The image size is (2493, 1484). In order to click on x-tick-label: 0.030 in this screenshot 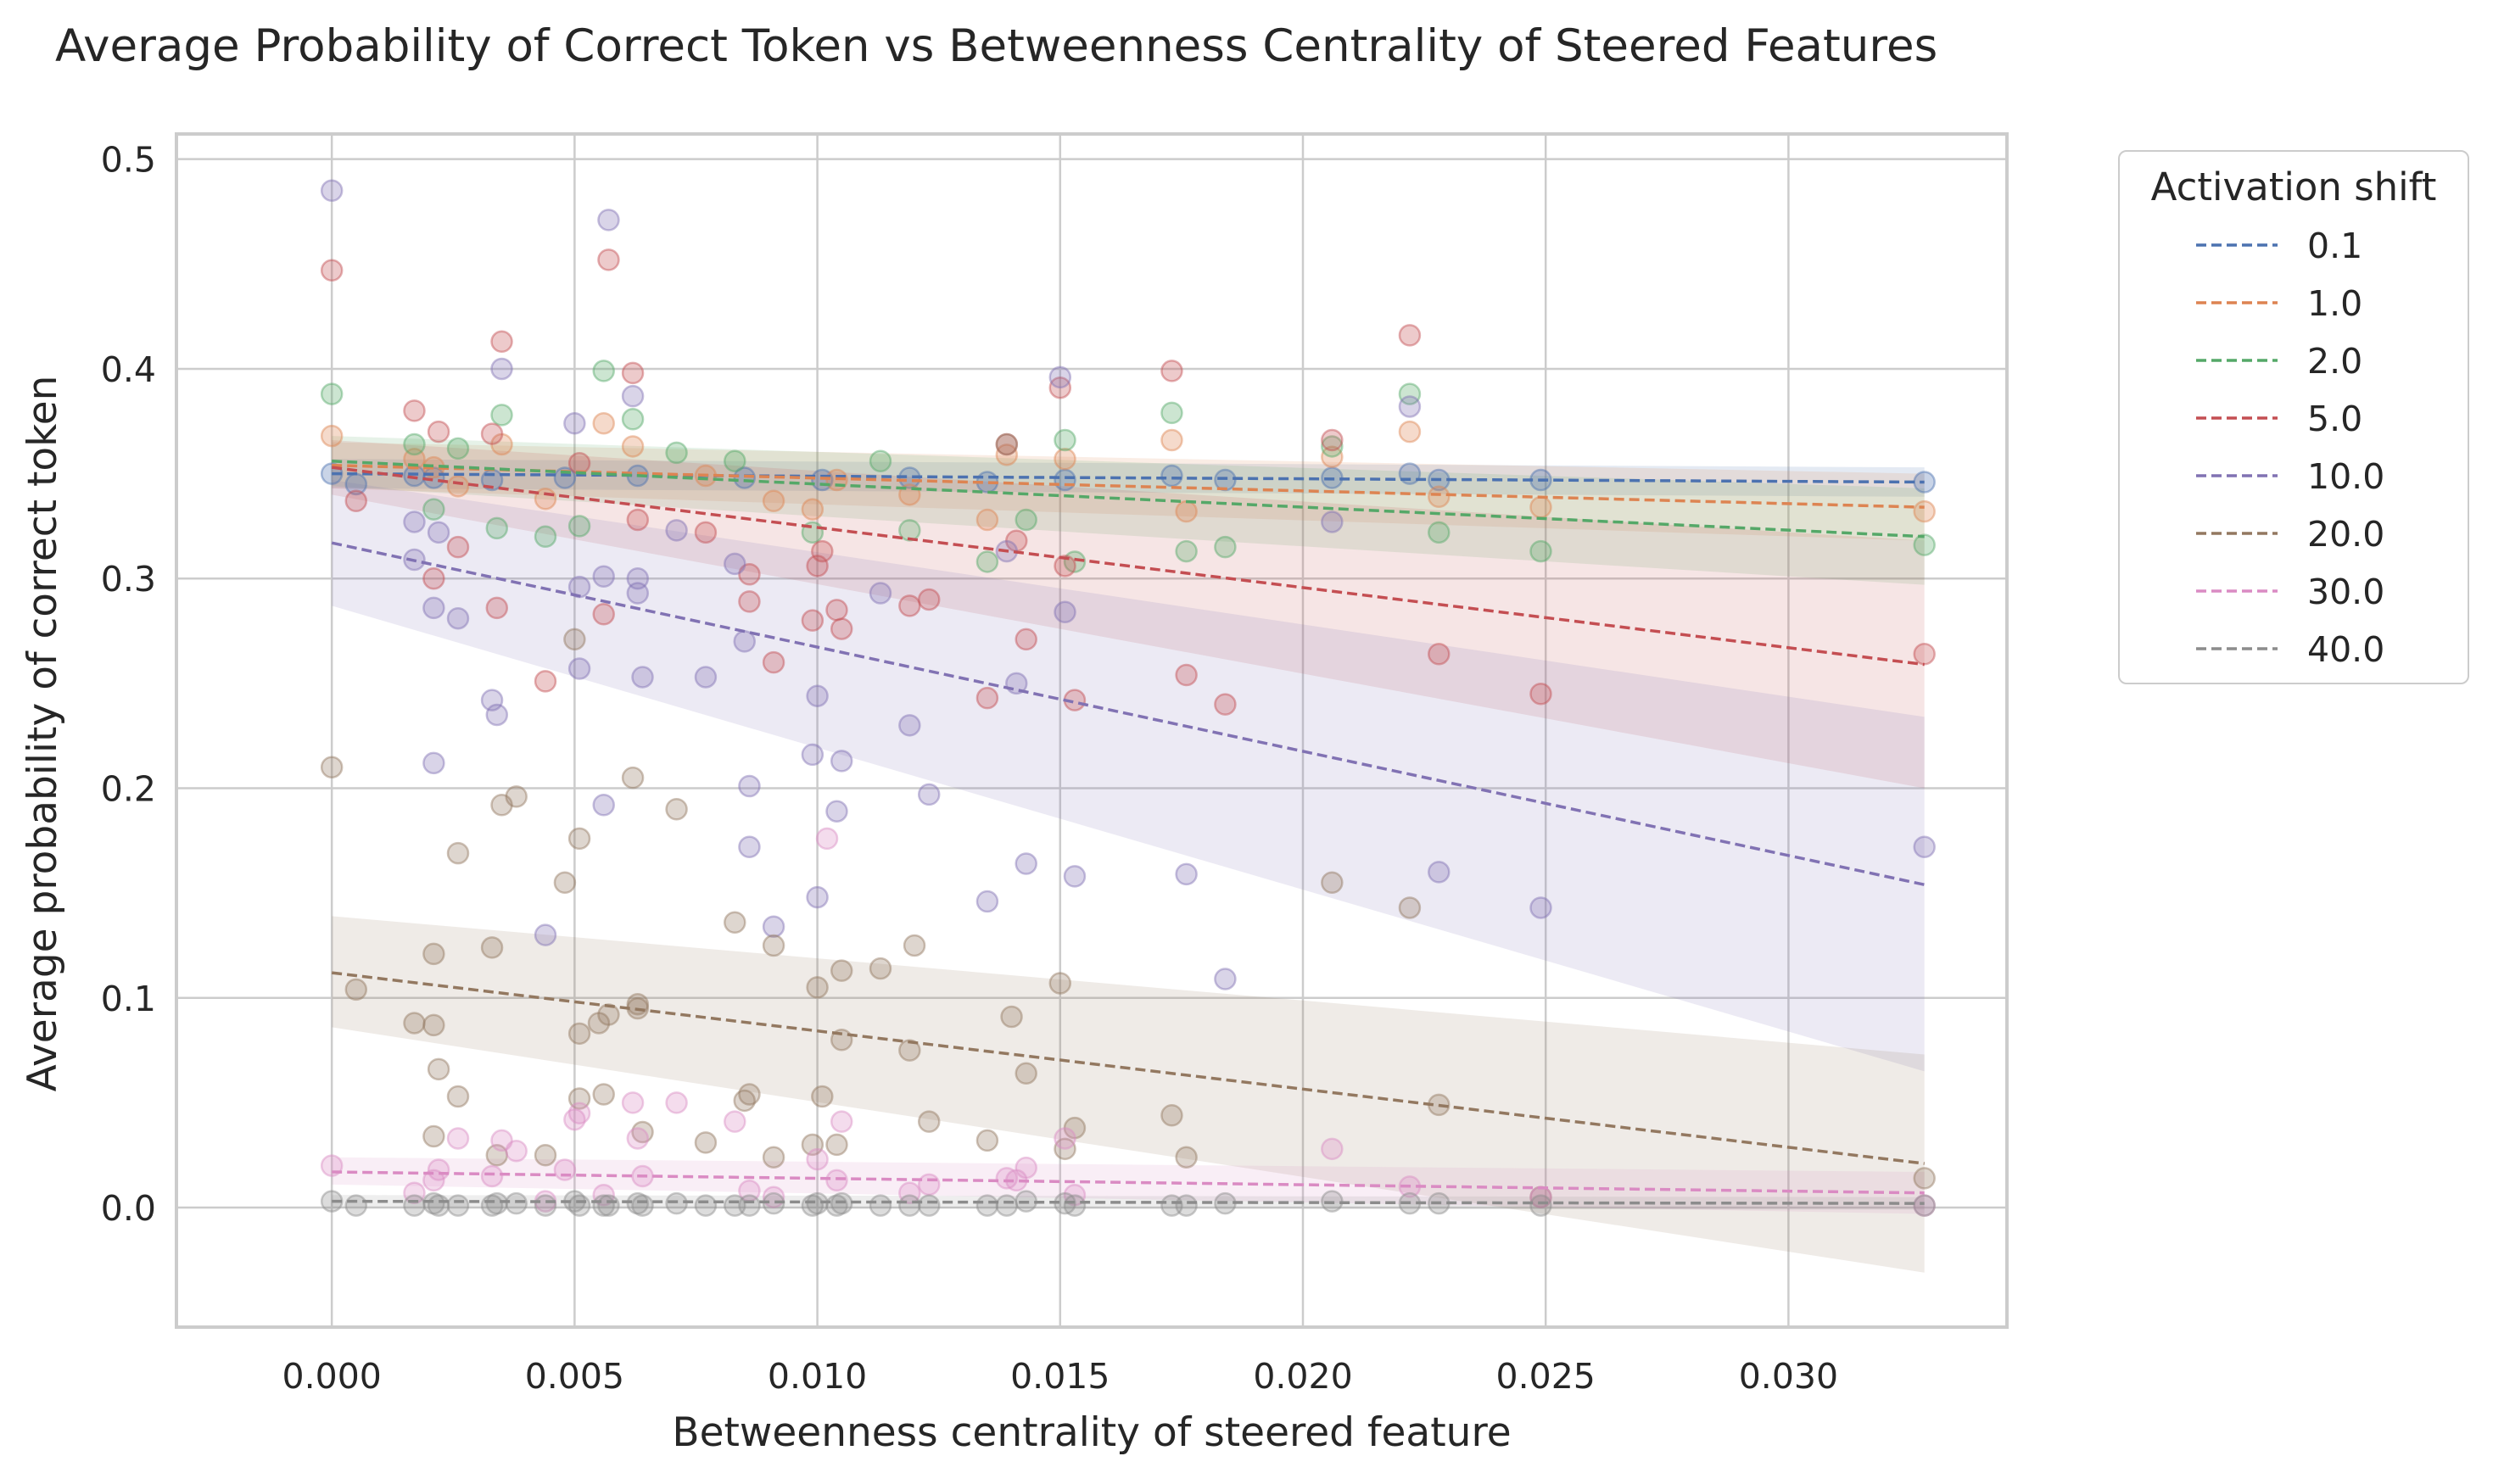, I will do `click(1788, 1376)`.